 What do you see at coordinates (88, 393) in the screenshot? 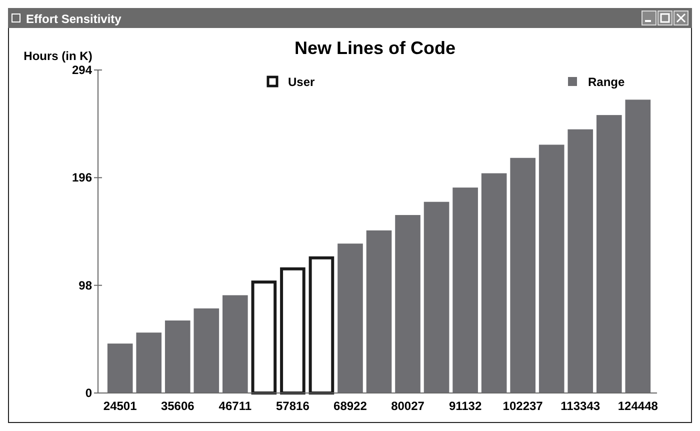
I see `y-tick-label: 0` at bounding box center [88, 393].